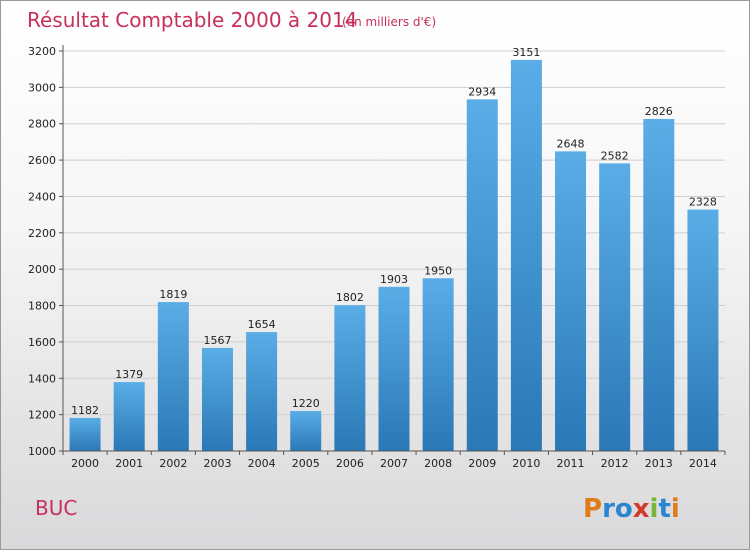  What do you see at coordinates (482, 91) in the screenshot?
I see `data-label-2009: 2934` at bounding box center [482, 91].